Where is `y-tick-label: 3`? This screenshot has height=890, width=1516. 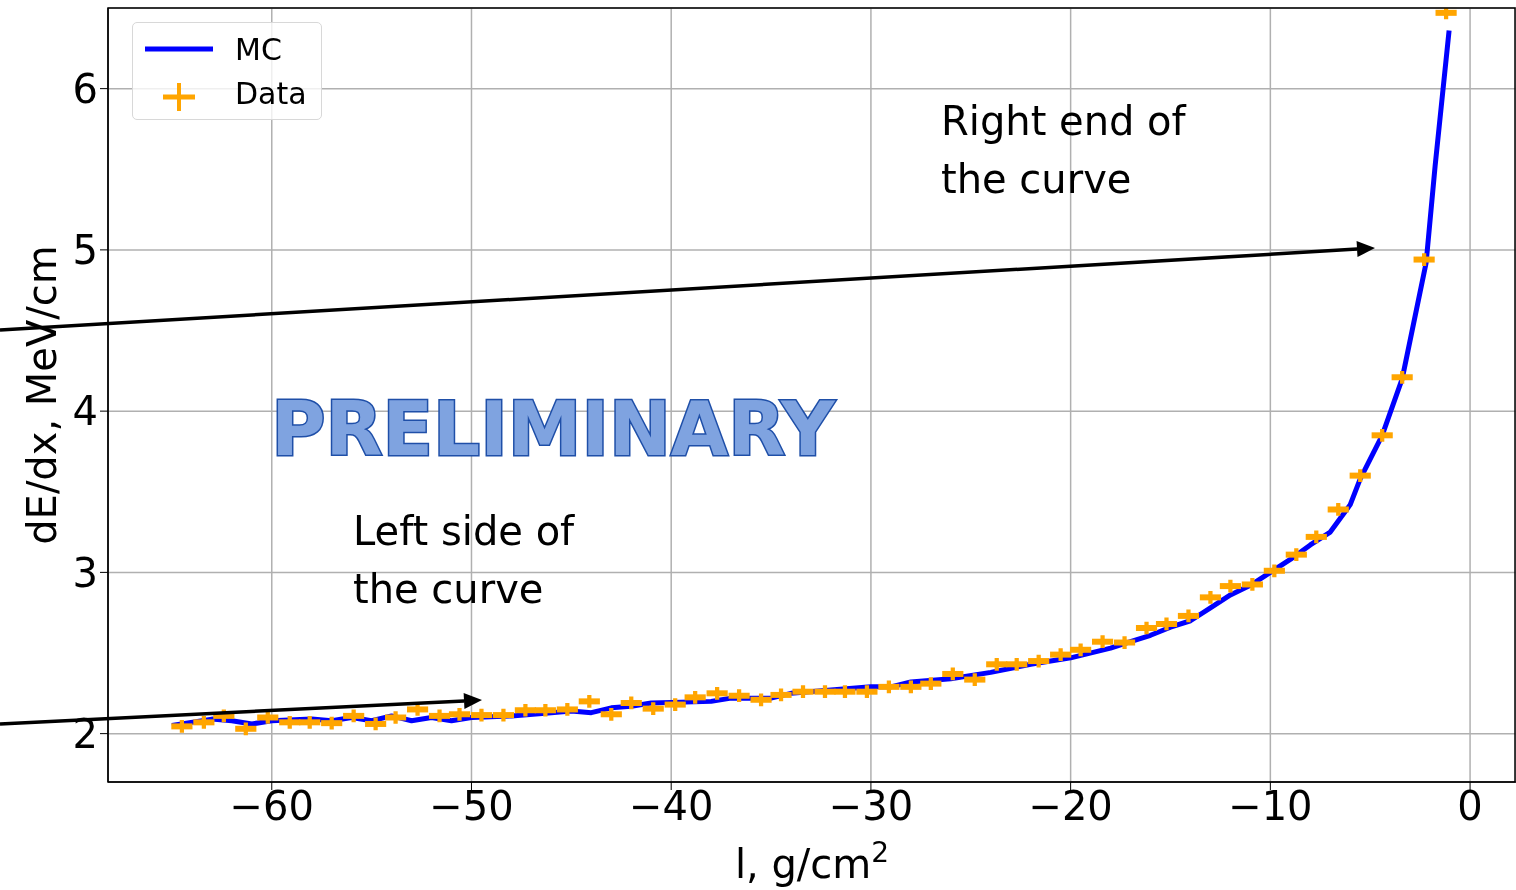
y-tick-label: 3 is located at coordinates (85, 572).